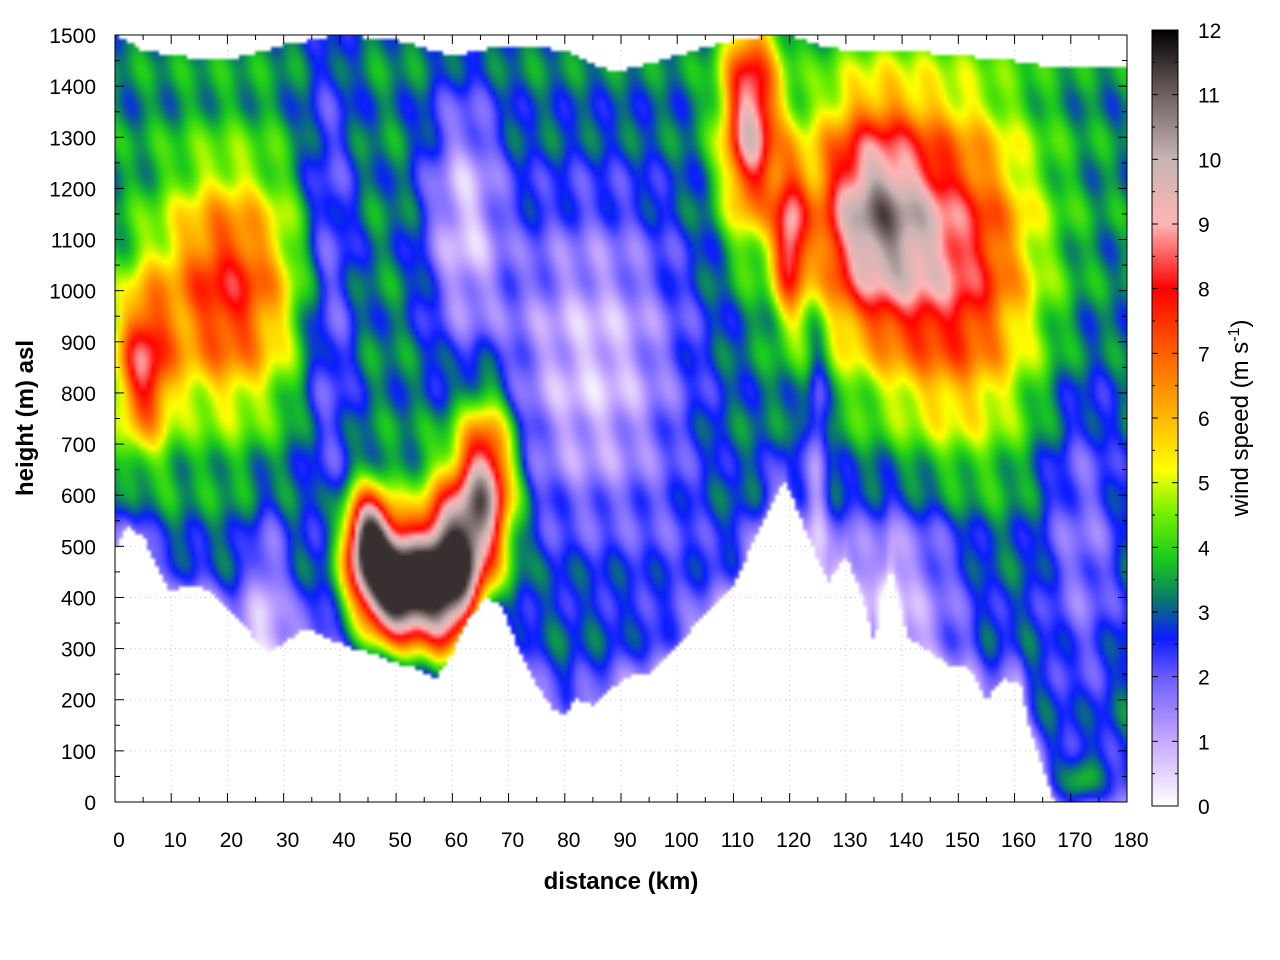 This screenshot has height=960, width=1280. I want to click on y-tick-label: 300, so click(78, 650).